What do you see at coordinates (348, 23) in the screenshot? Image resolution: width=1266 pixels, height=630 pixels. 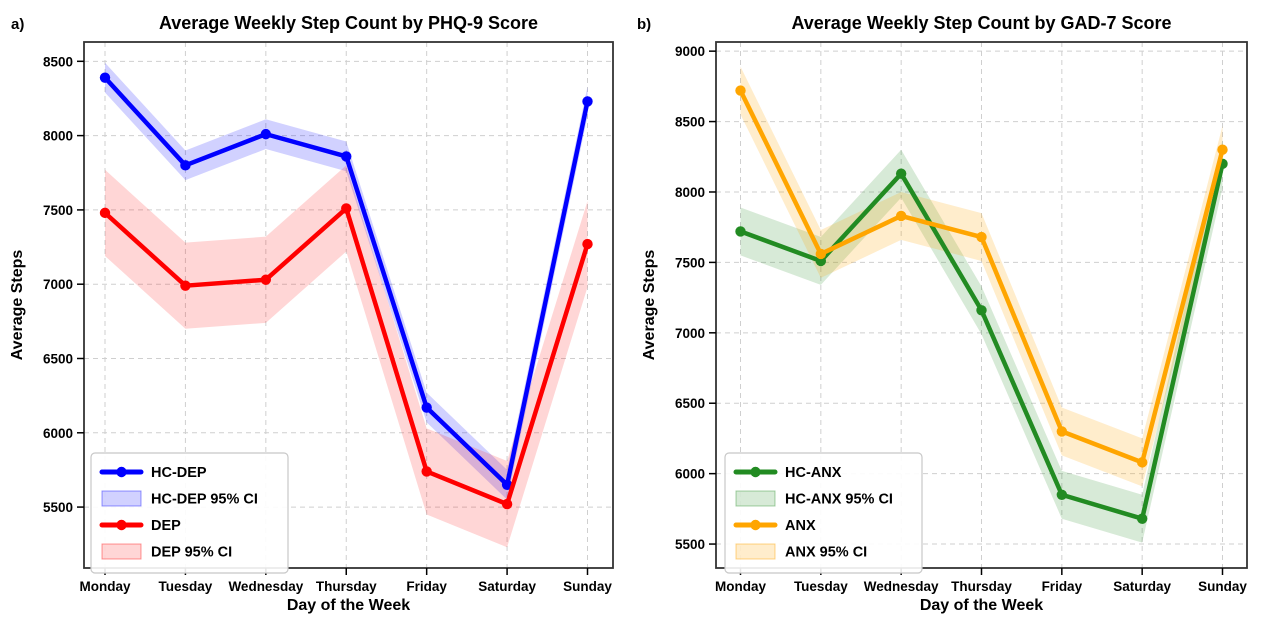 I see `chart-title: Average Weekly Step Count by PHQ-9 Score` at bounding box center [348, 23].